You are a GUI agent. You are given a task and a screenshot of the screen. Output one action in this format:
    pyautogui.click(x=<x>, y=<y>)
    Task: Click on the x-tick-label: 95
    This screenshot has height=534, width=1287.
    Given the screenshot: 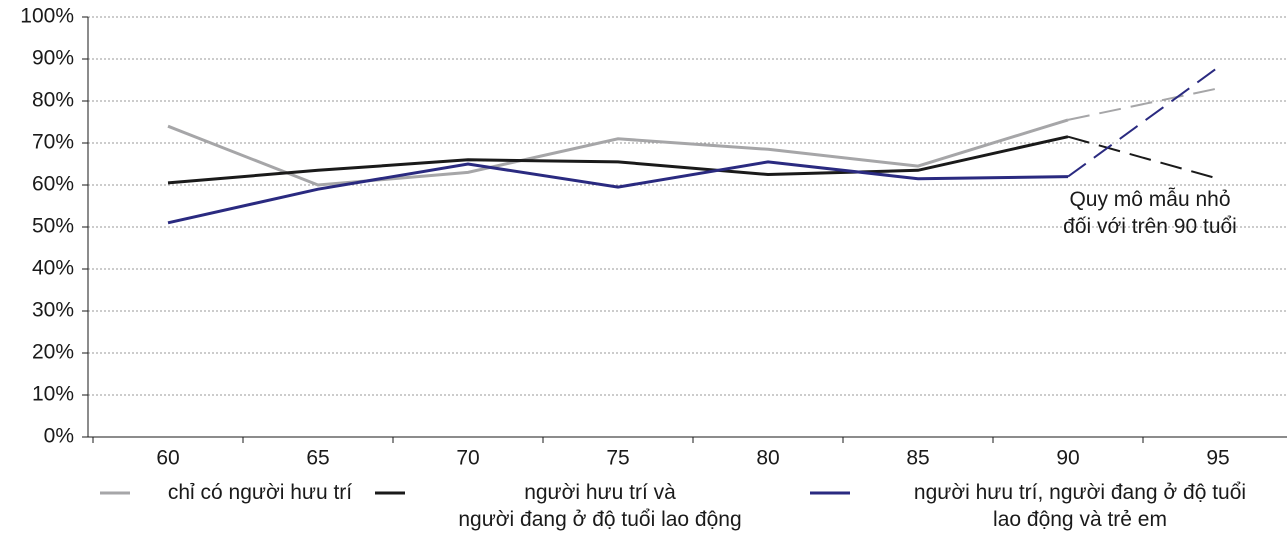 What is the action you would take?
    pyautogui.click(x=1217, y=458)
    